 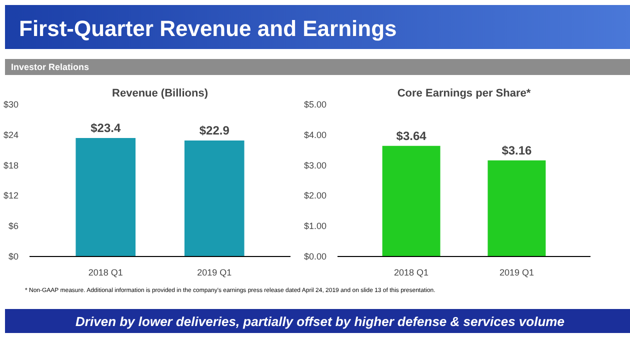 I want to click on data-label: $3.16, so click(x=517, y=150).